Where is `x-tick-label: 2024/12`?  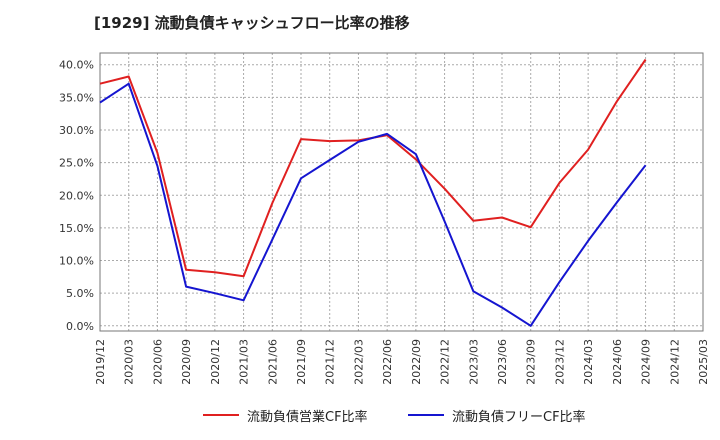 x-tick-label: 2024/12 is located at coordinates (674, 362).